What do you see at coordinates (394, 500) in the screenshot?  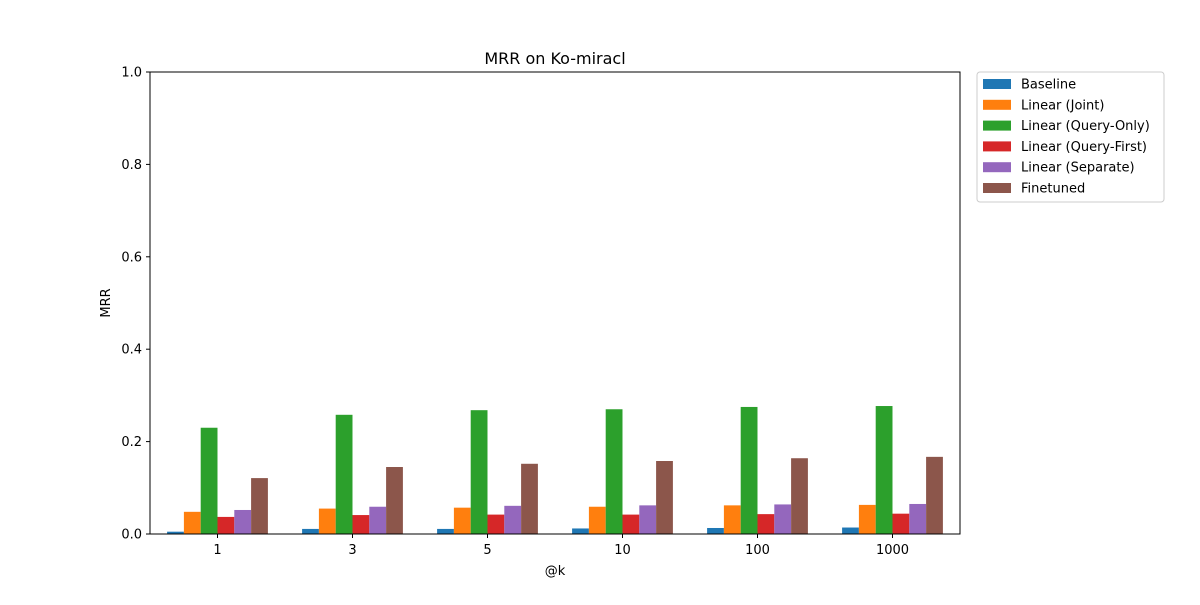 I see `bar-finetuned-k3` at bounding box center [394, 500].